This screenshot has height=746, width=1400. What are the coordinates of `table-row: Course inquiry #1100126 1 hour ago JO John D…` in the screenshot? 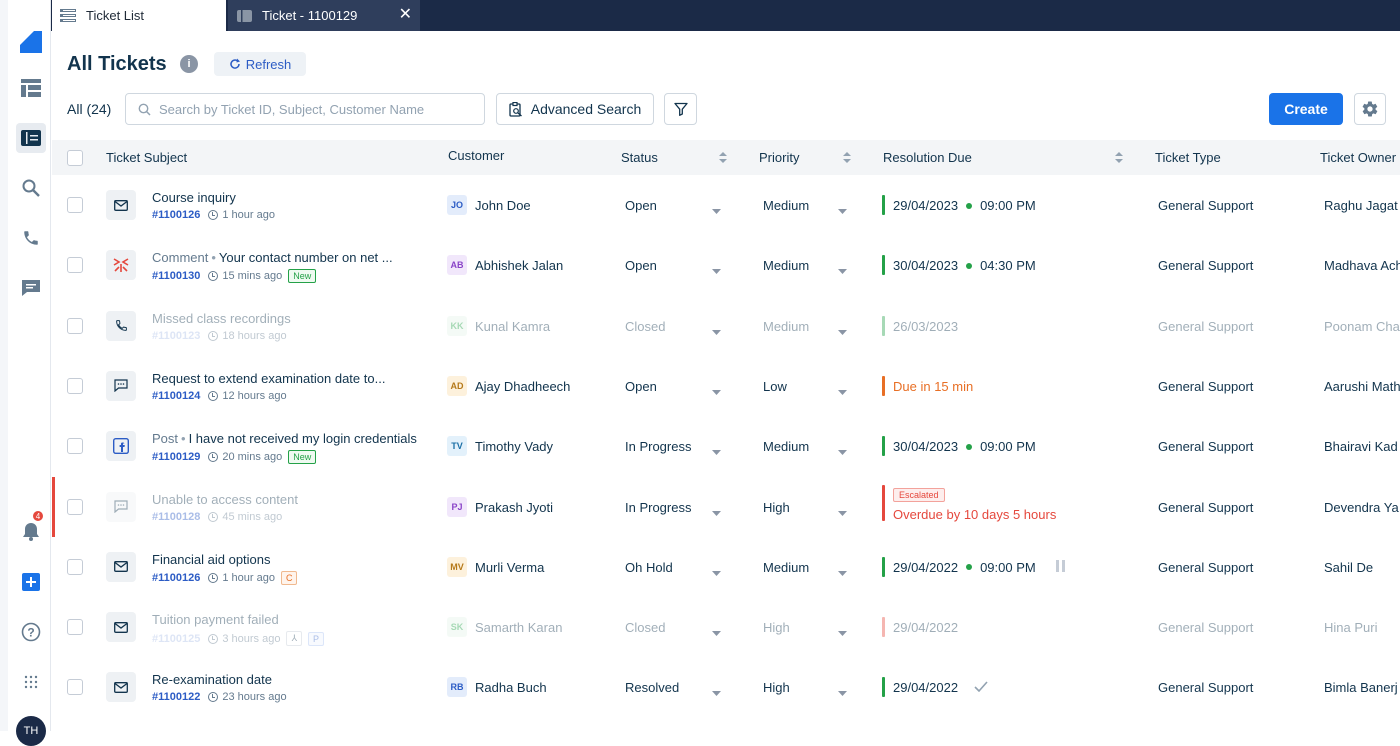 It's located at (726, 205).